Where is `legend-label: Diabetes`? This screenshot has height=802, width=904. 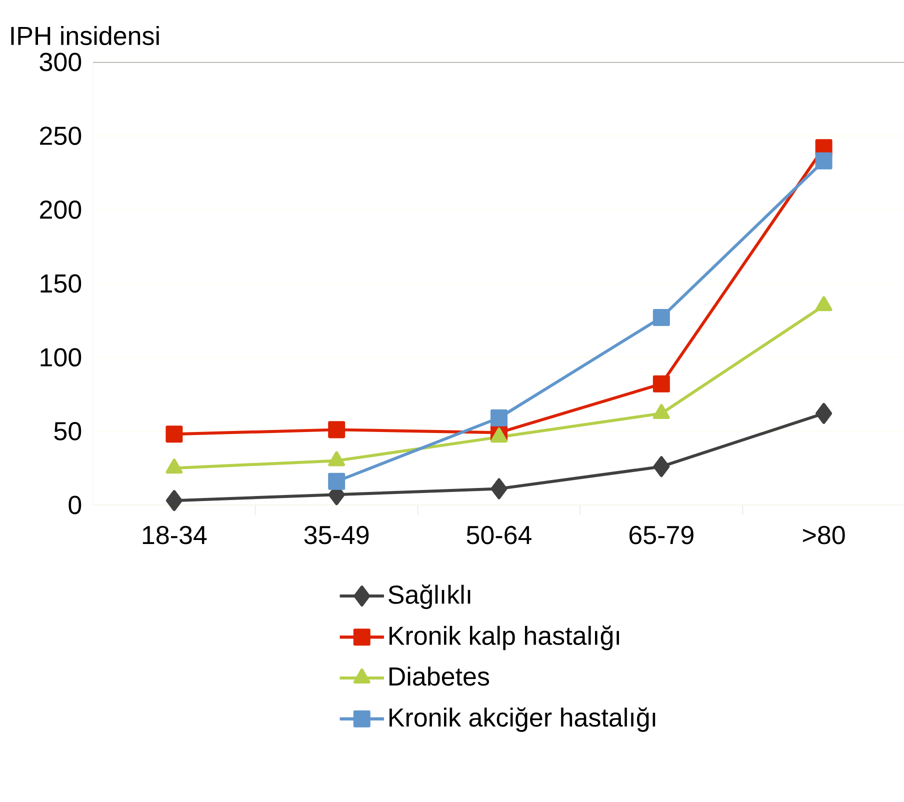 legend-label: Diabetes is located at coordinates (440, 676).